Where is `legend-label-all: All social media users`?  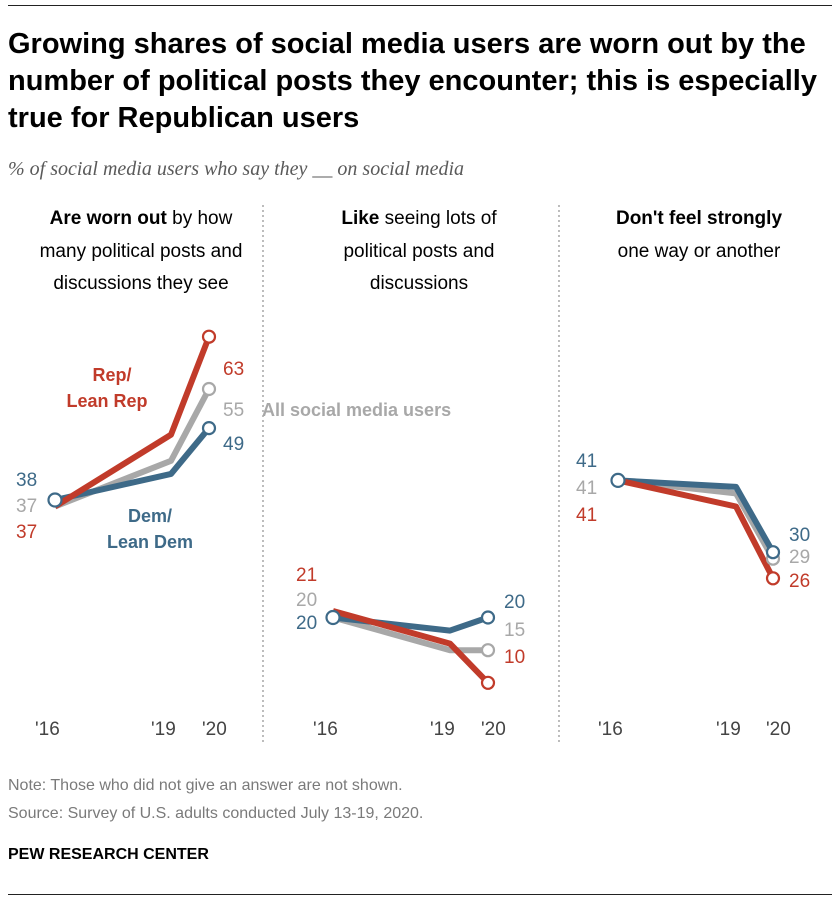
legend-label-all: All social media users is located at coordinates (356, 410).